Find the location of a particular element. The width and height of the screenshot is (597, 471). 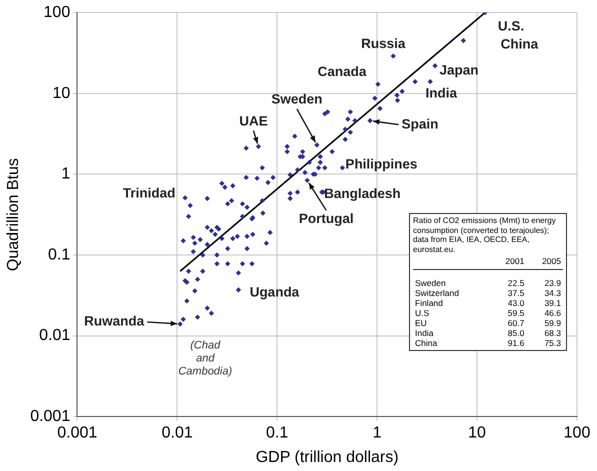

annotation: Philippines is located at coordinates (381, 164).